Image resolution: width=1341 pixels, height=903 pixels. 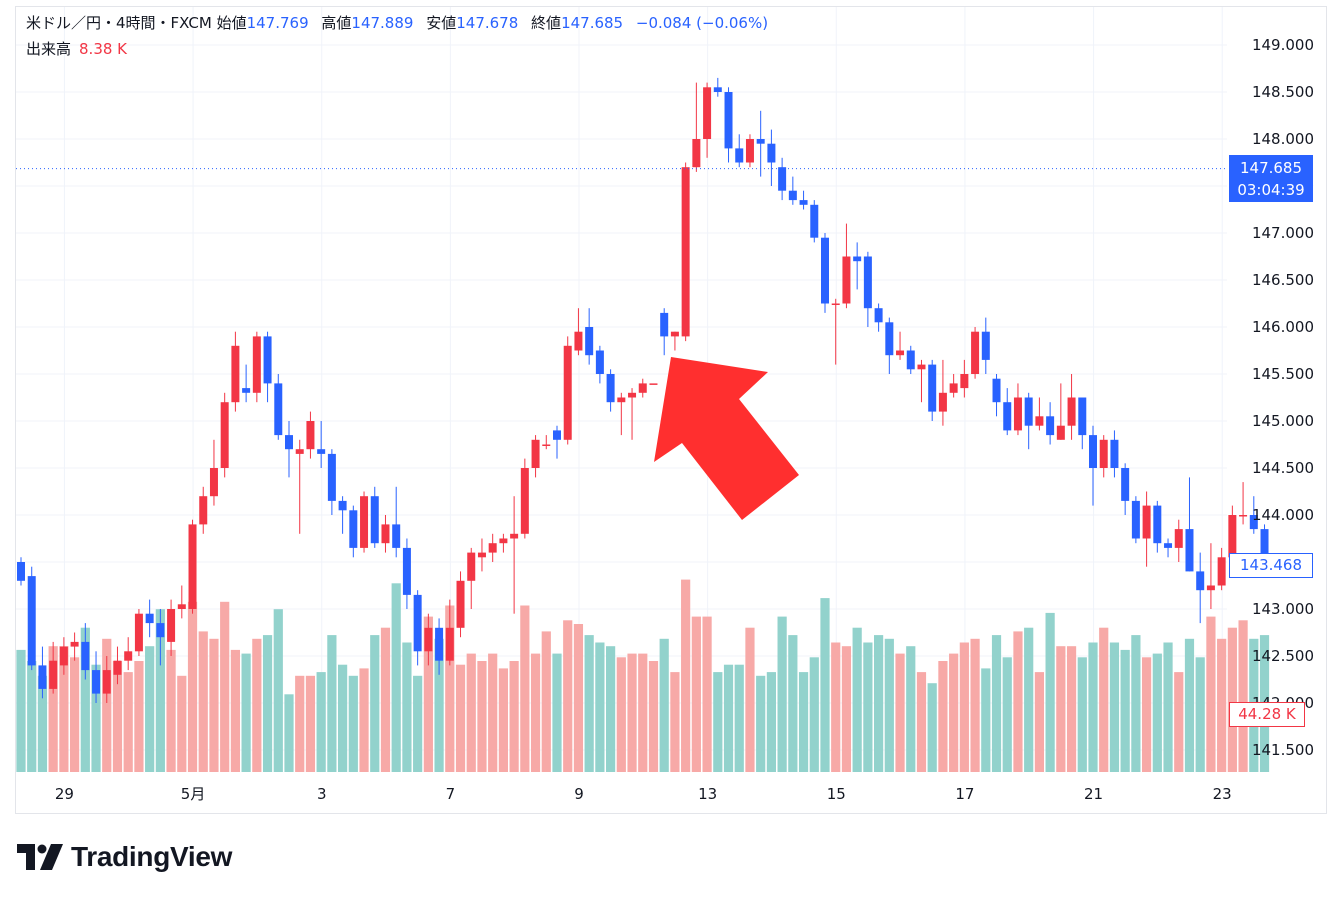 I want to click on y-tick-label: 149.000, so click(x=1283, y=45).